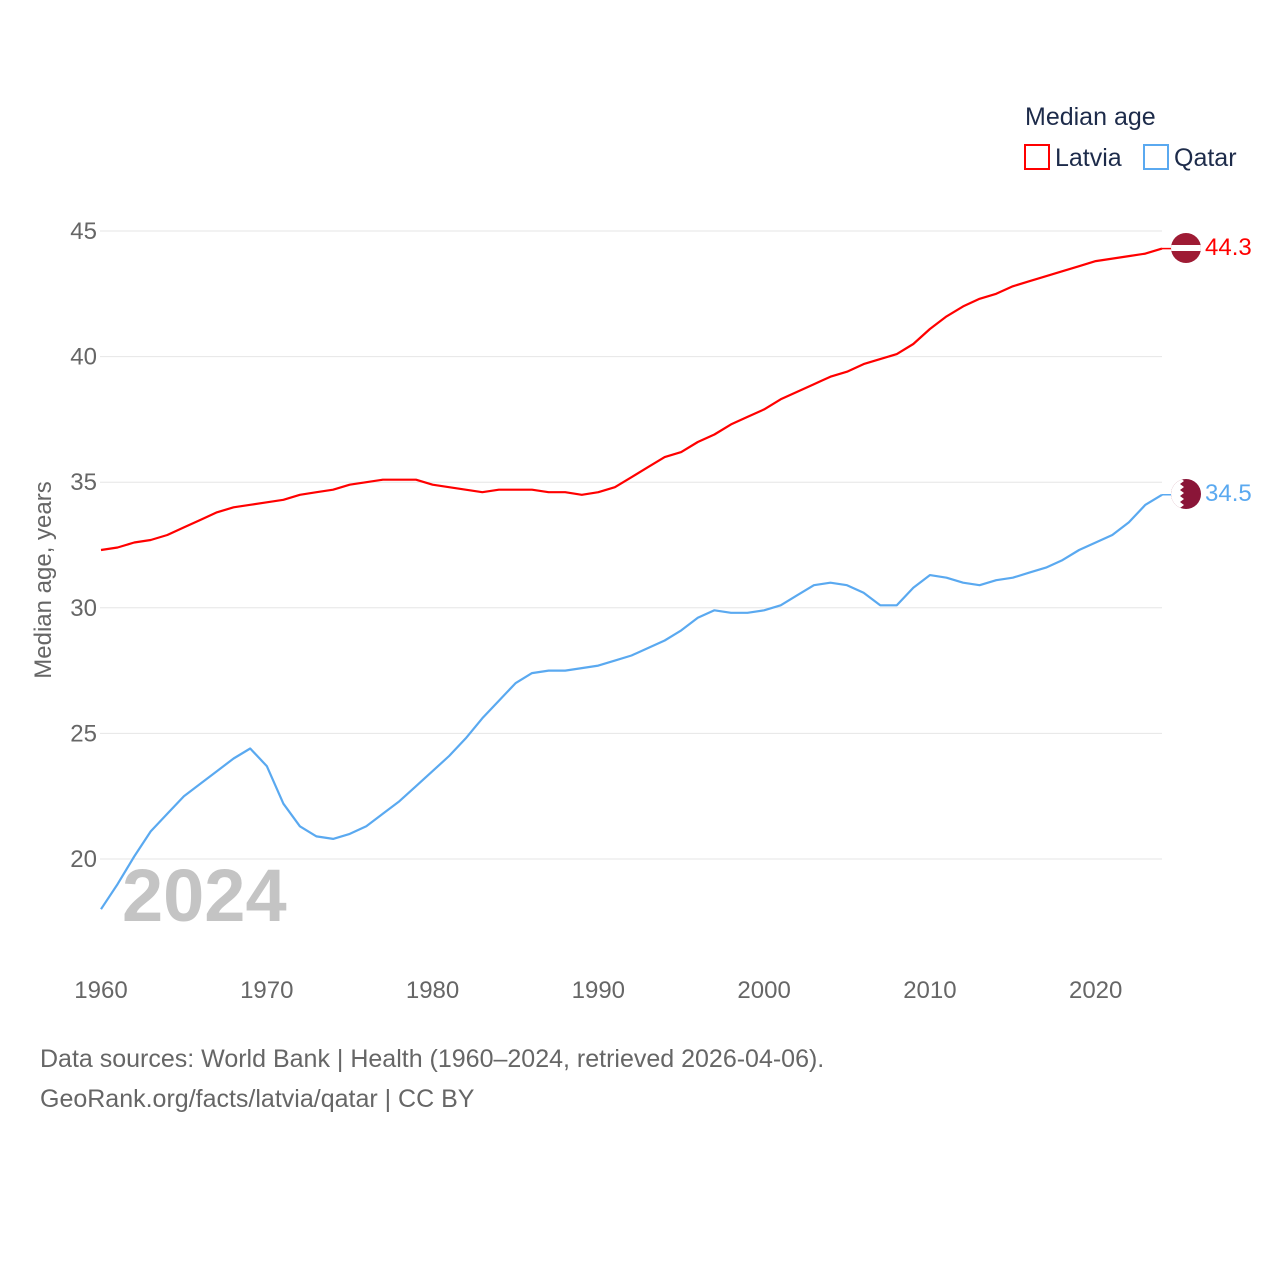 This screenshot has width=1280, height=1280. Describe the element at coordinates (266, 990) in the screenshot. I see `x-tick-label: 1970` at that location.